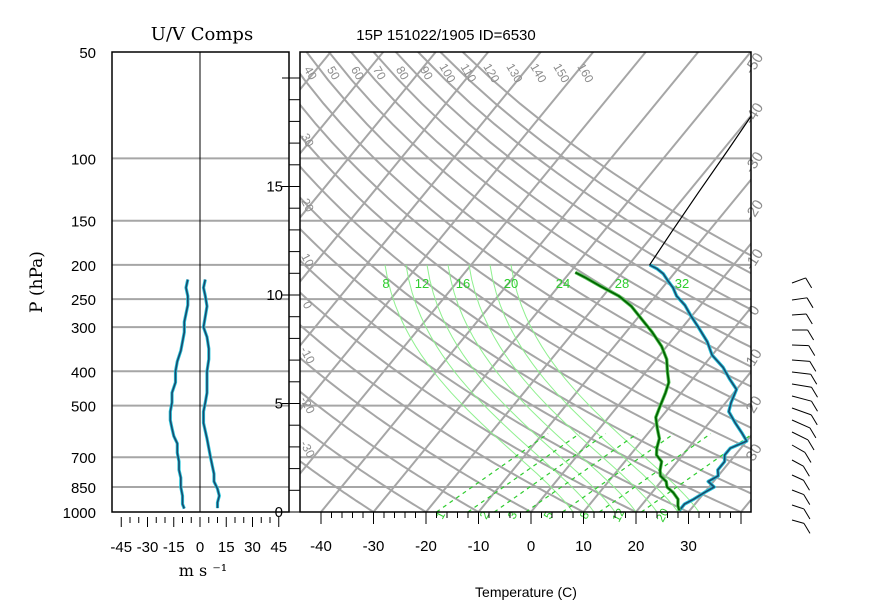  Describe the element at coordinates (274, 187) in the screenshot. I see `skewt-height-tick-label: 15` at that location.